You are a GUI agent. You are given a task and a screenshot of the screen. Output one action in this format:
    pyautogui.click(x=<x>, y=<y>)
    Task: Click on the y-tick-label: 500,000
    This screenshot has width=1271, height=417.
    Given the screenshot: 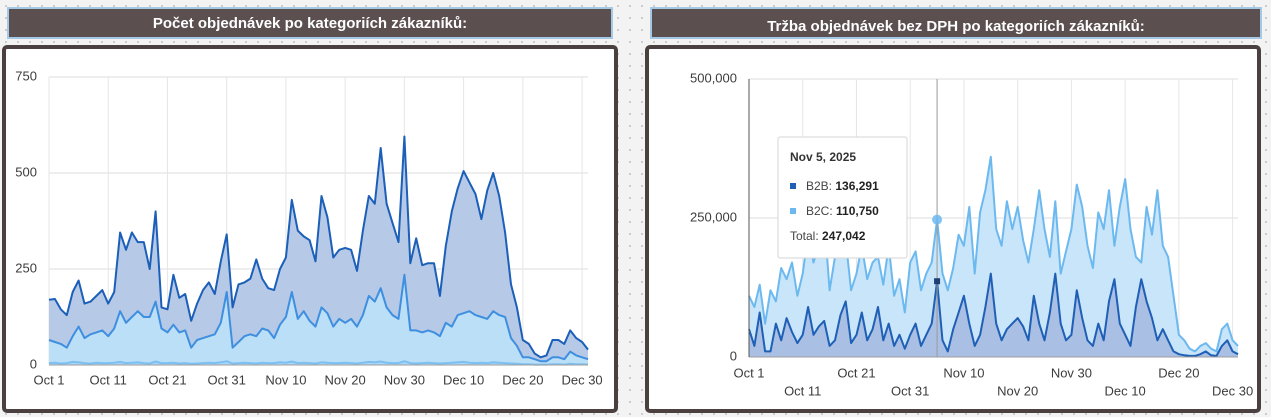 What is the action you would take?
    pyautogui.click(x=713, y=77)
    